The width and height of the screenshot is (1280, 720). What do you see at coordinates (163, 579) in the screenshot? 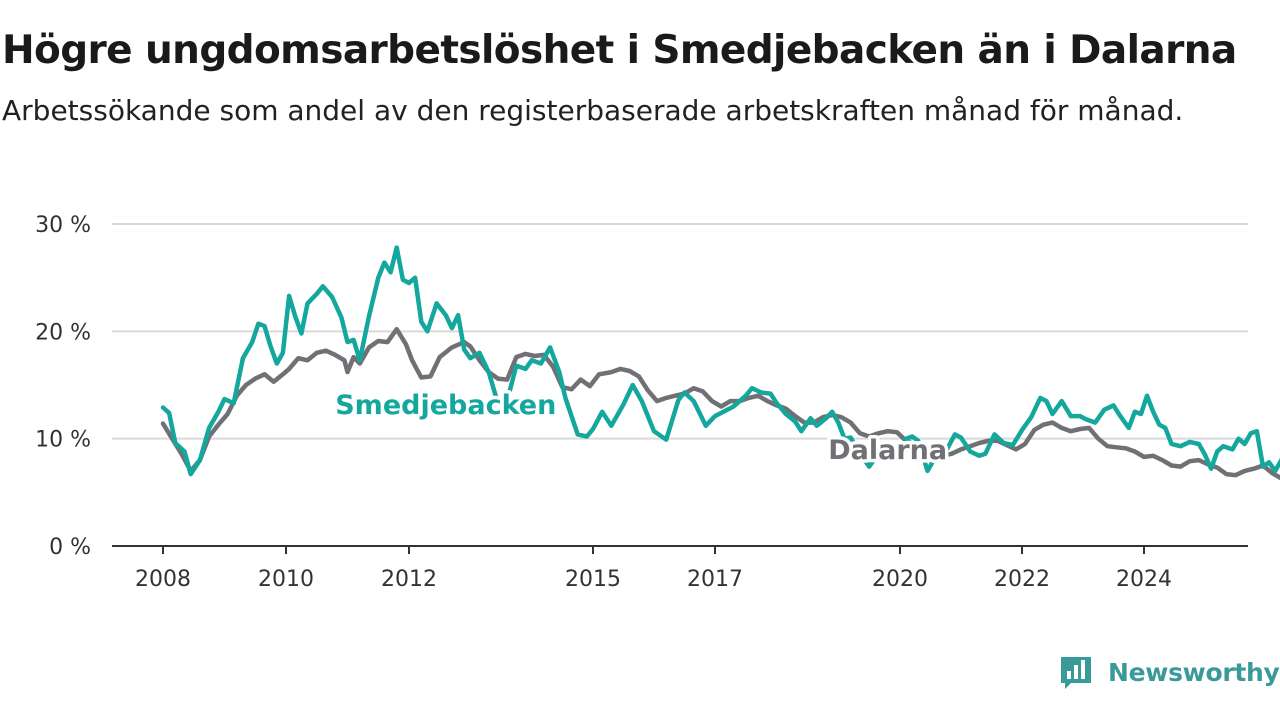
I see `x-tick-label: 2008` at bounding box center [163, 579].